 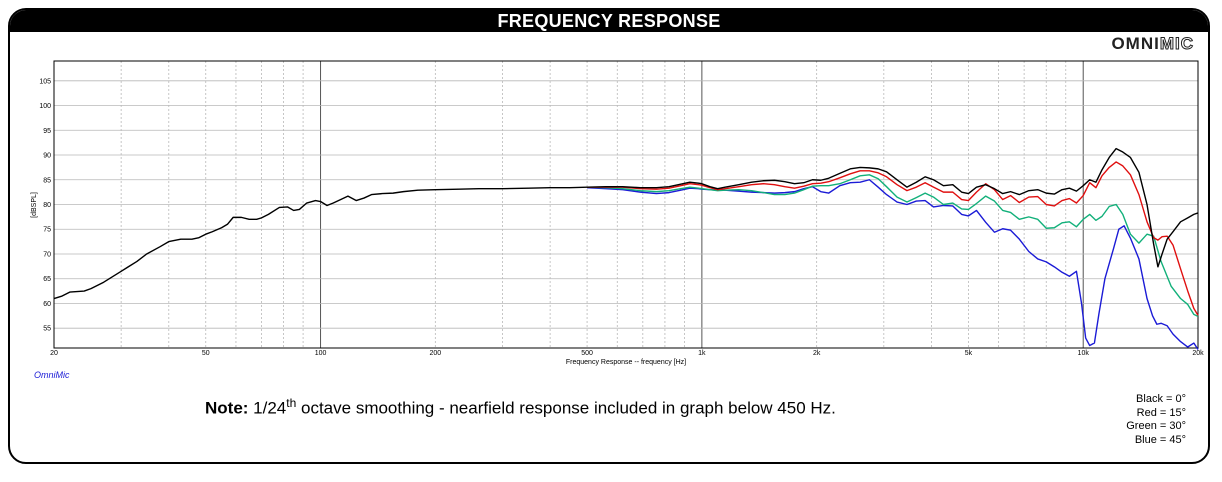 What do you see at coordinates (52, 375) in the screenshot?
I see `software-credit: OmniMic` at bounding box center [52, 375].